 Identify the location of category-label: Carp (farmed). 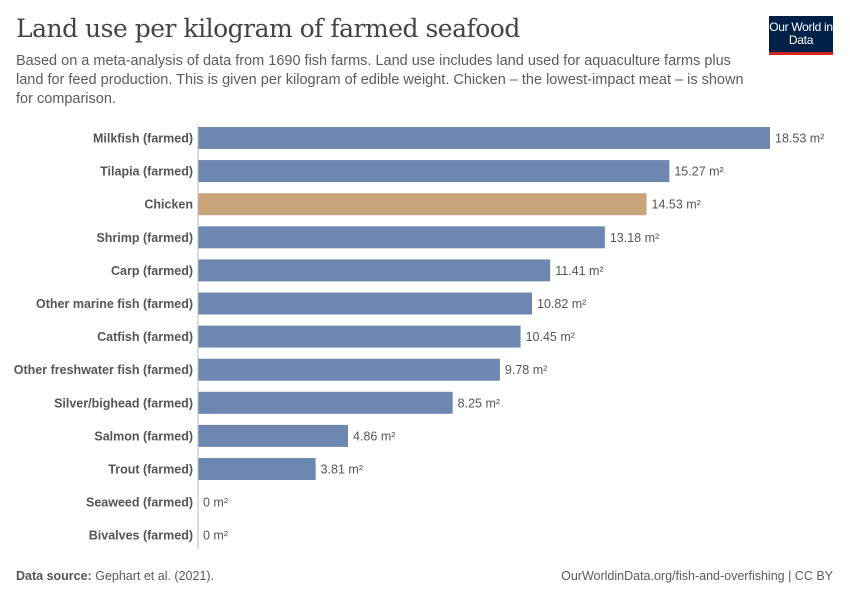
(152, 271).